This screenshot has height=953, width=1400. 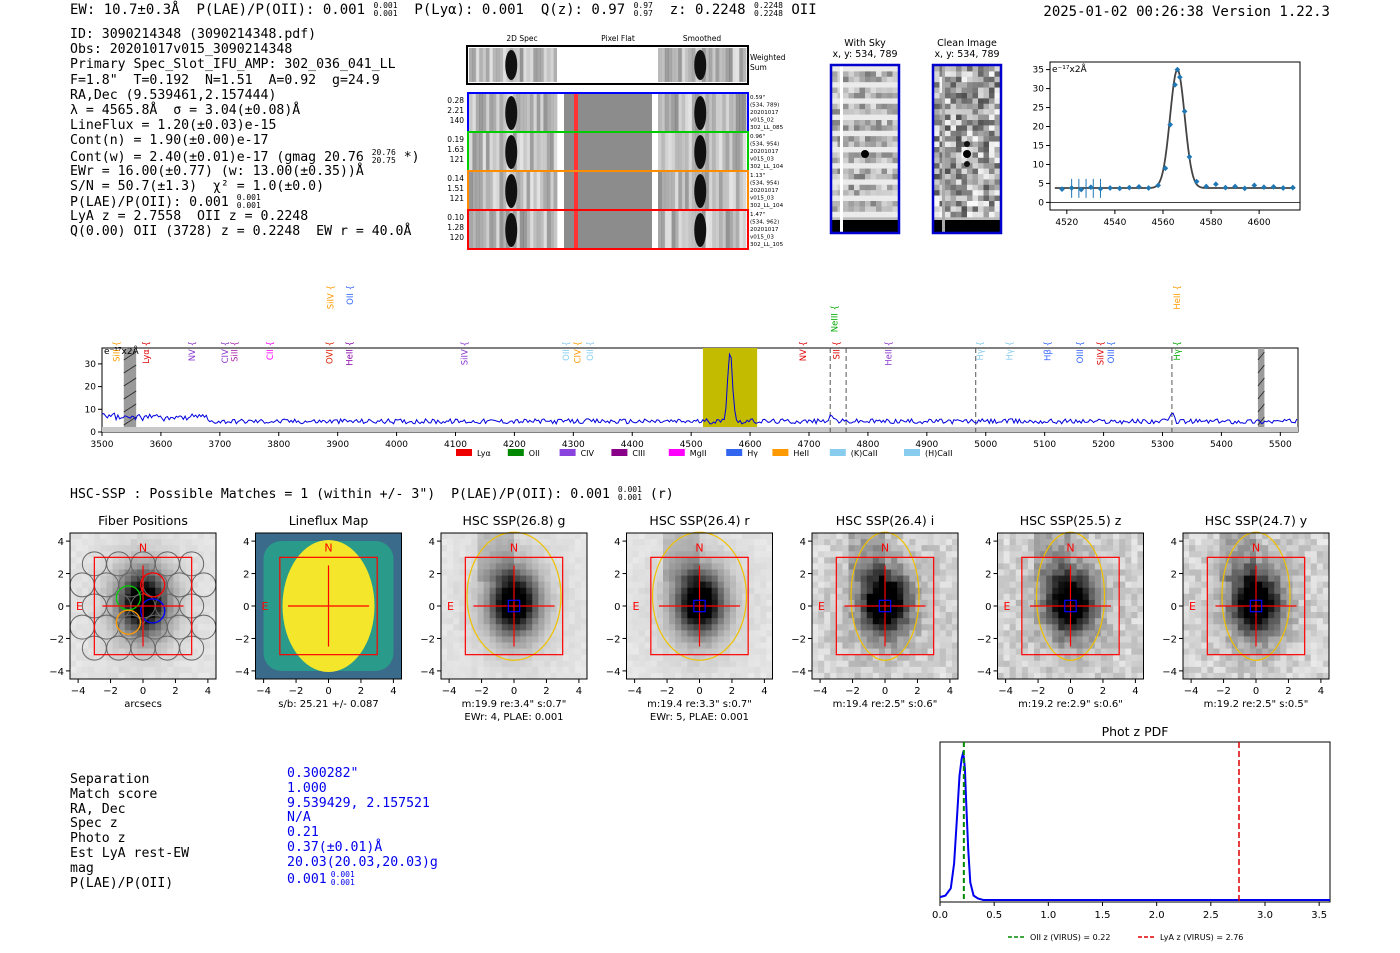 What do you see at coordinates (803, 575) in the screenshot?
I see `cutout-ytick-label: 2` at bounding box center [803, 575].